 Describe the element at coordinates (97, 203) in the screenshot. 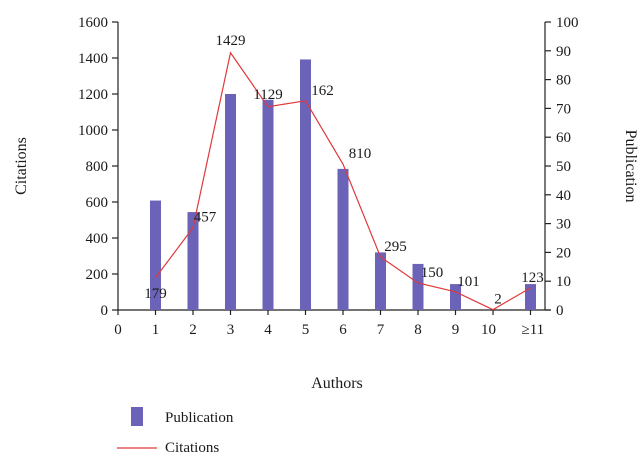

I see `y-tick-label: 600` at that location.